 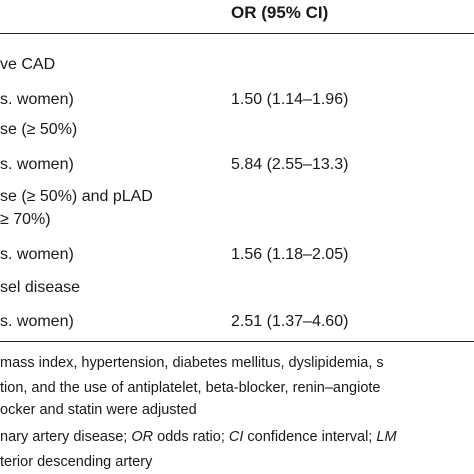 I want to click on abbr-ci: CI, so click(x=236, y=437).